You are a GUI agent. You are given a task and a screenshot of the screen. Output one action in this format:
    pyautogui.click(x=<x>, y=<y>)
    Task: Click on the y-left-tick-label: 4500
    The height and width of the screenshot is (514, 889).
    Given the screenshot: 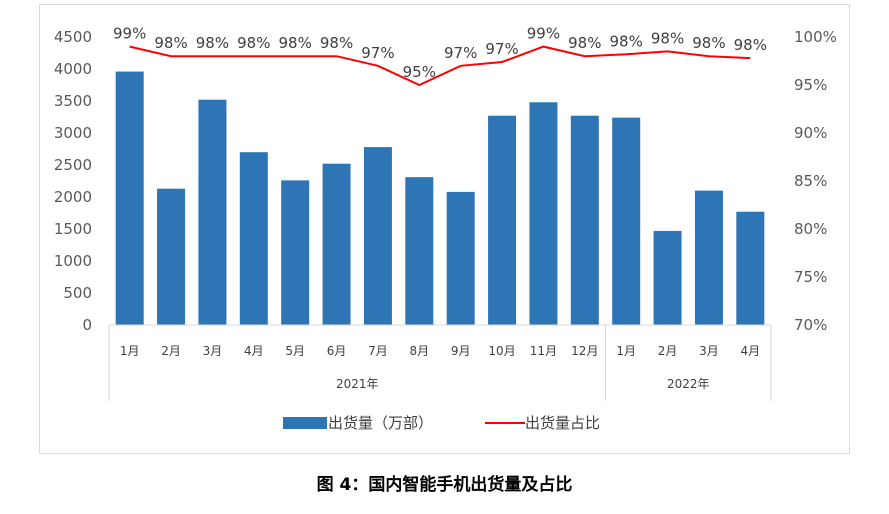 What is the action you would take?
    pyautogui.click(x=73, y=37)
    